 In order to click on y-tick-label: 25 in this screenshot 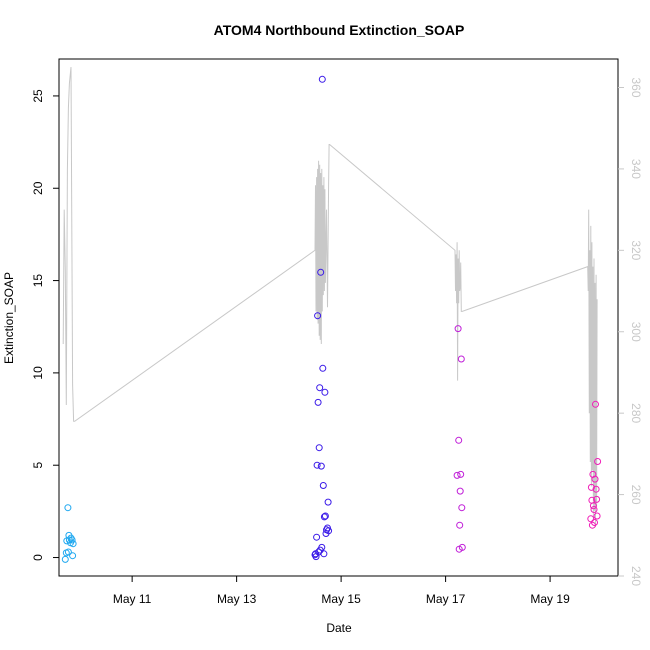, I will do `click(38, 96)`.